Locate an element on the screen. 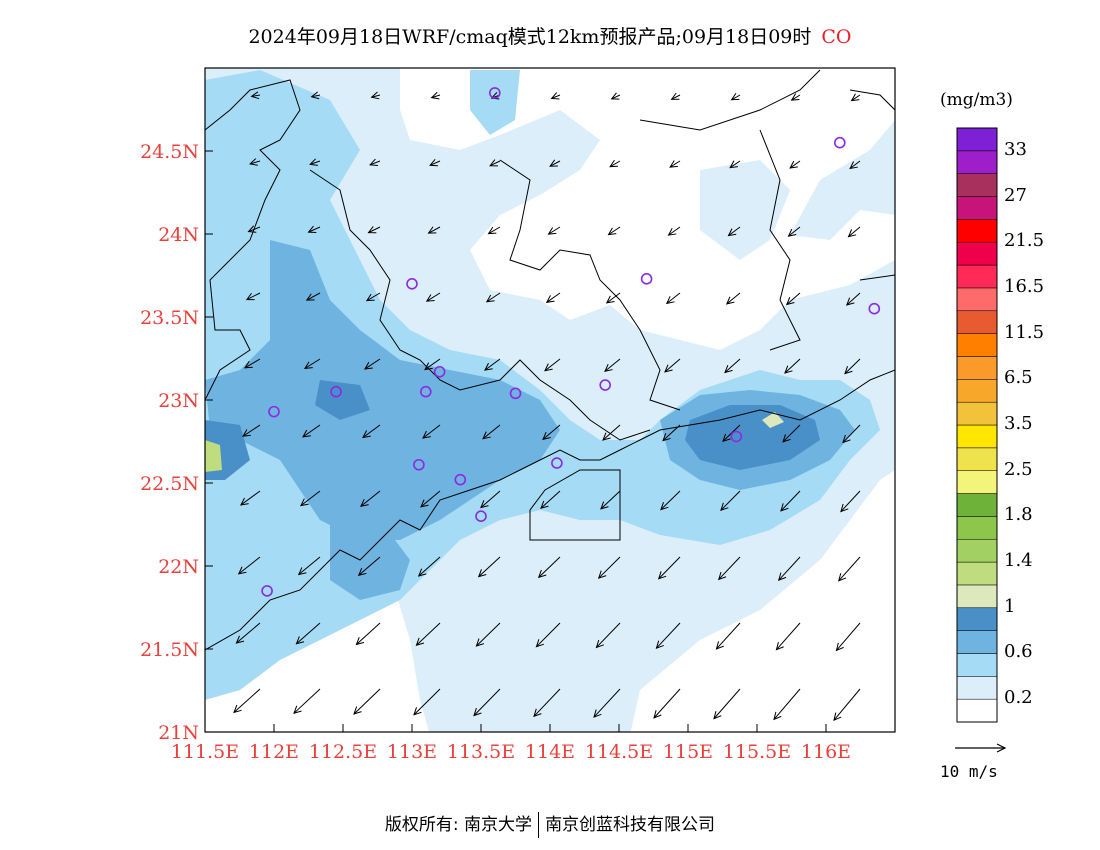  colorbar-label: 6.5 is located at coordinates (1018, 378).